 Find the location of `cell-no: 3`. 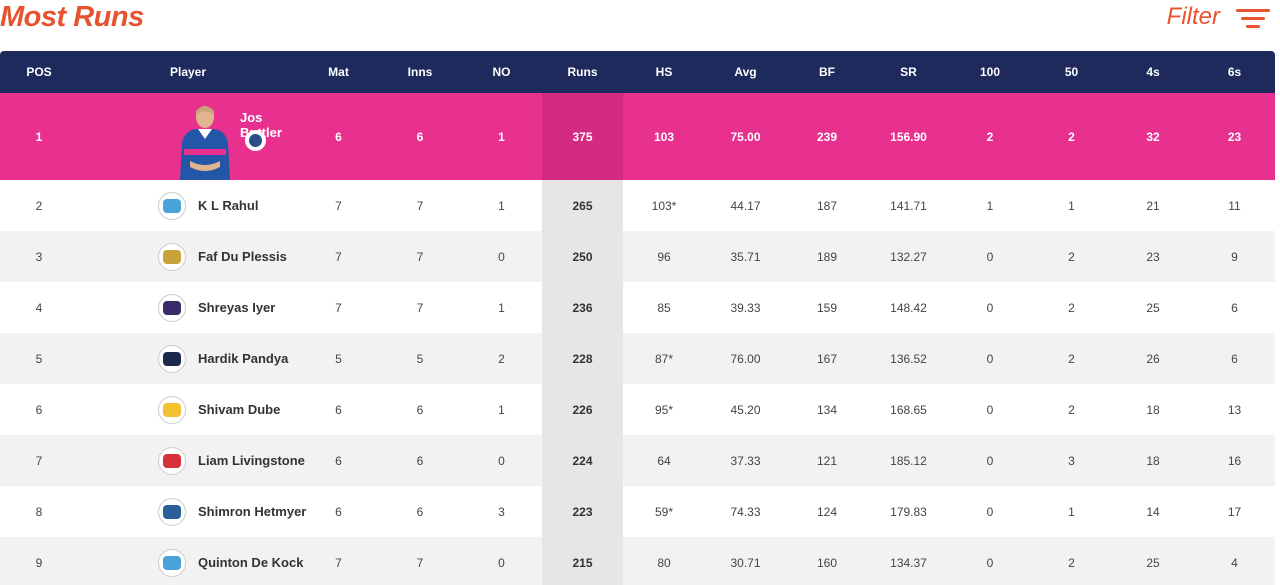

cell-no: 3 is located at coordinates (501, 511).